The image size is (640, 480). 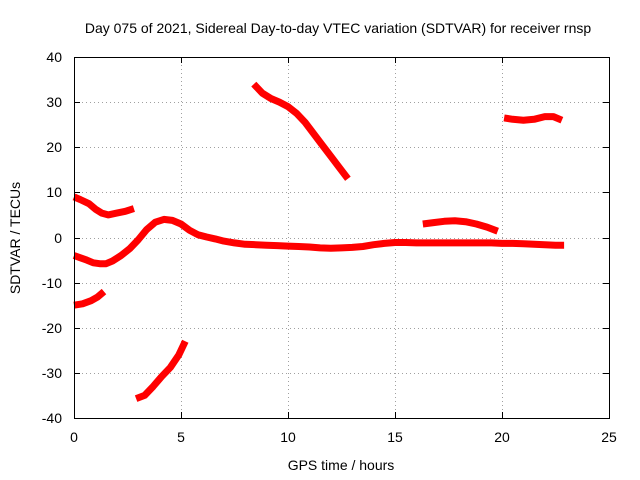 What do you see at coordinates (54, 102) in the screenshot?
I see `y-tick-label: 30` at bounding box center [54, 102].